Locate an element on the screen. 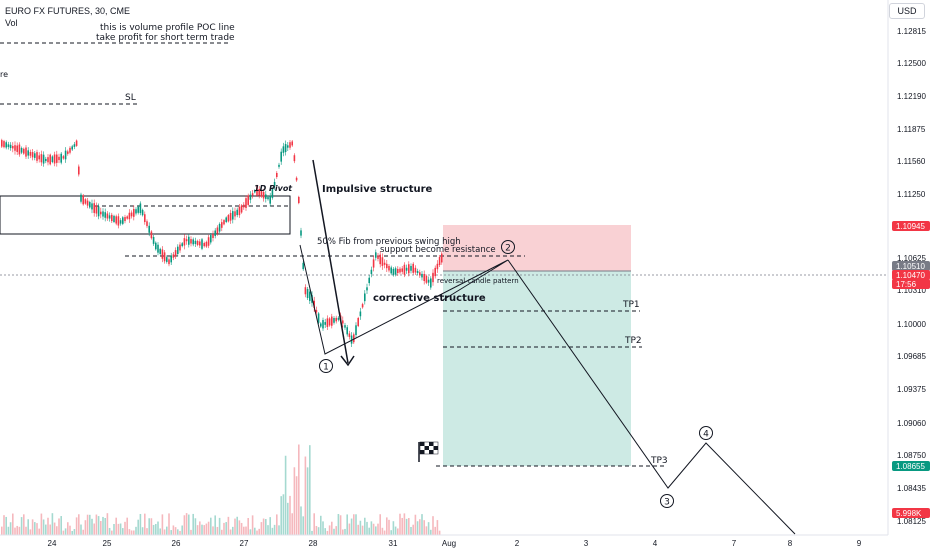 The width and height of the screenshot is (932, 550). impulse-arrow is located at coordinates (330, 261).